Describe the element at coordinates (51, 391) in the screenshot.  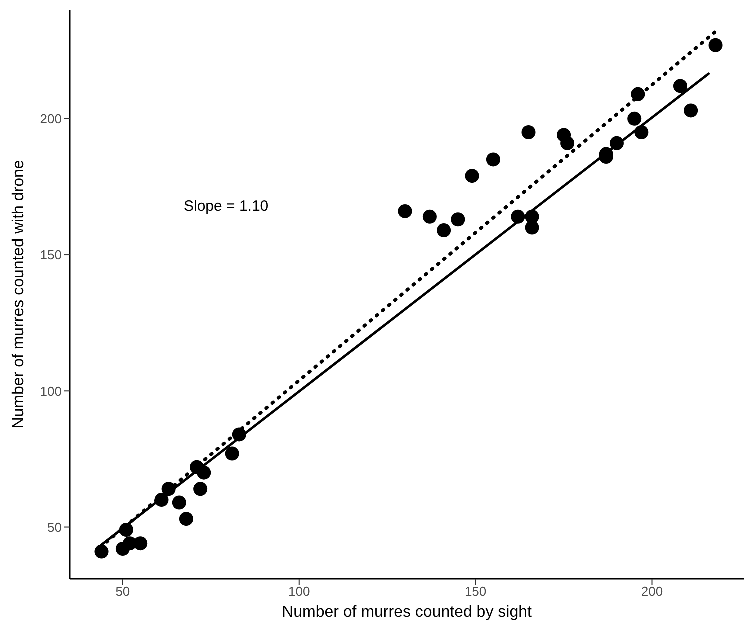
I see `y-tick-label: 100` at that location.